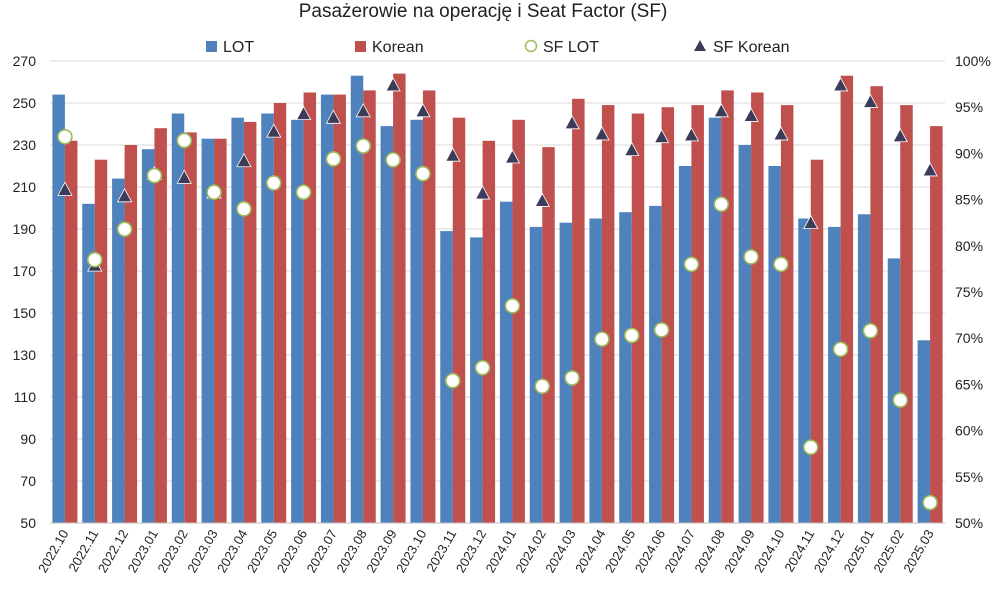 This screenshot has height=594, width=1000. Describe the element at coordinates (28, 523) in the screenshot. I see `y-left-tick-label: 50` at that location.